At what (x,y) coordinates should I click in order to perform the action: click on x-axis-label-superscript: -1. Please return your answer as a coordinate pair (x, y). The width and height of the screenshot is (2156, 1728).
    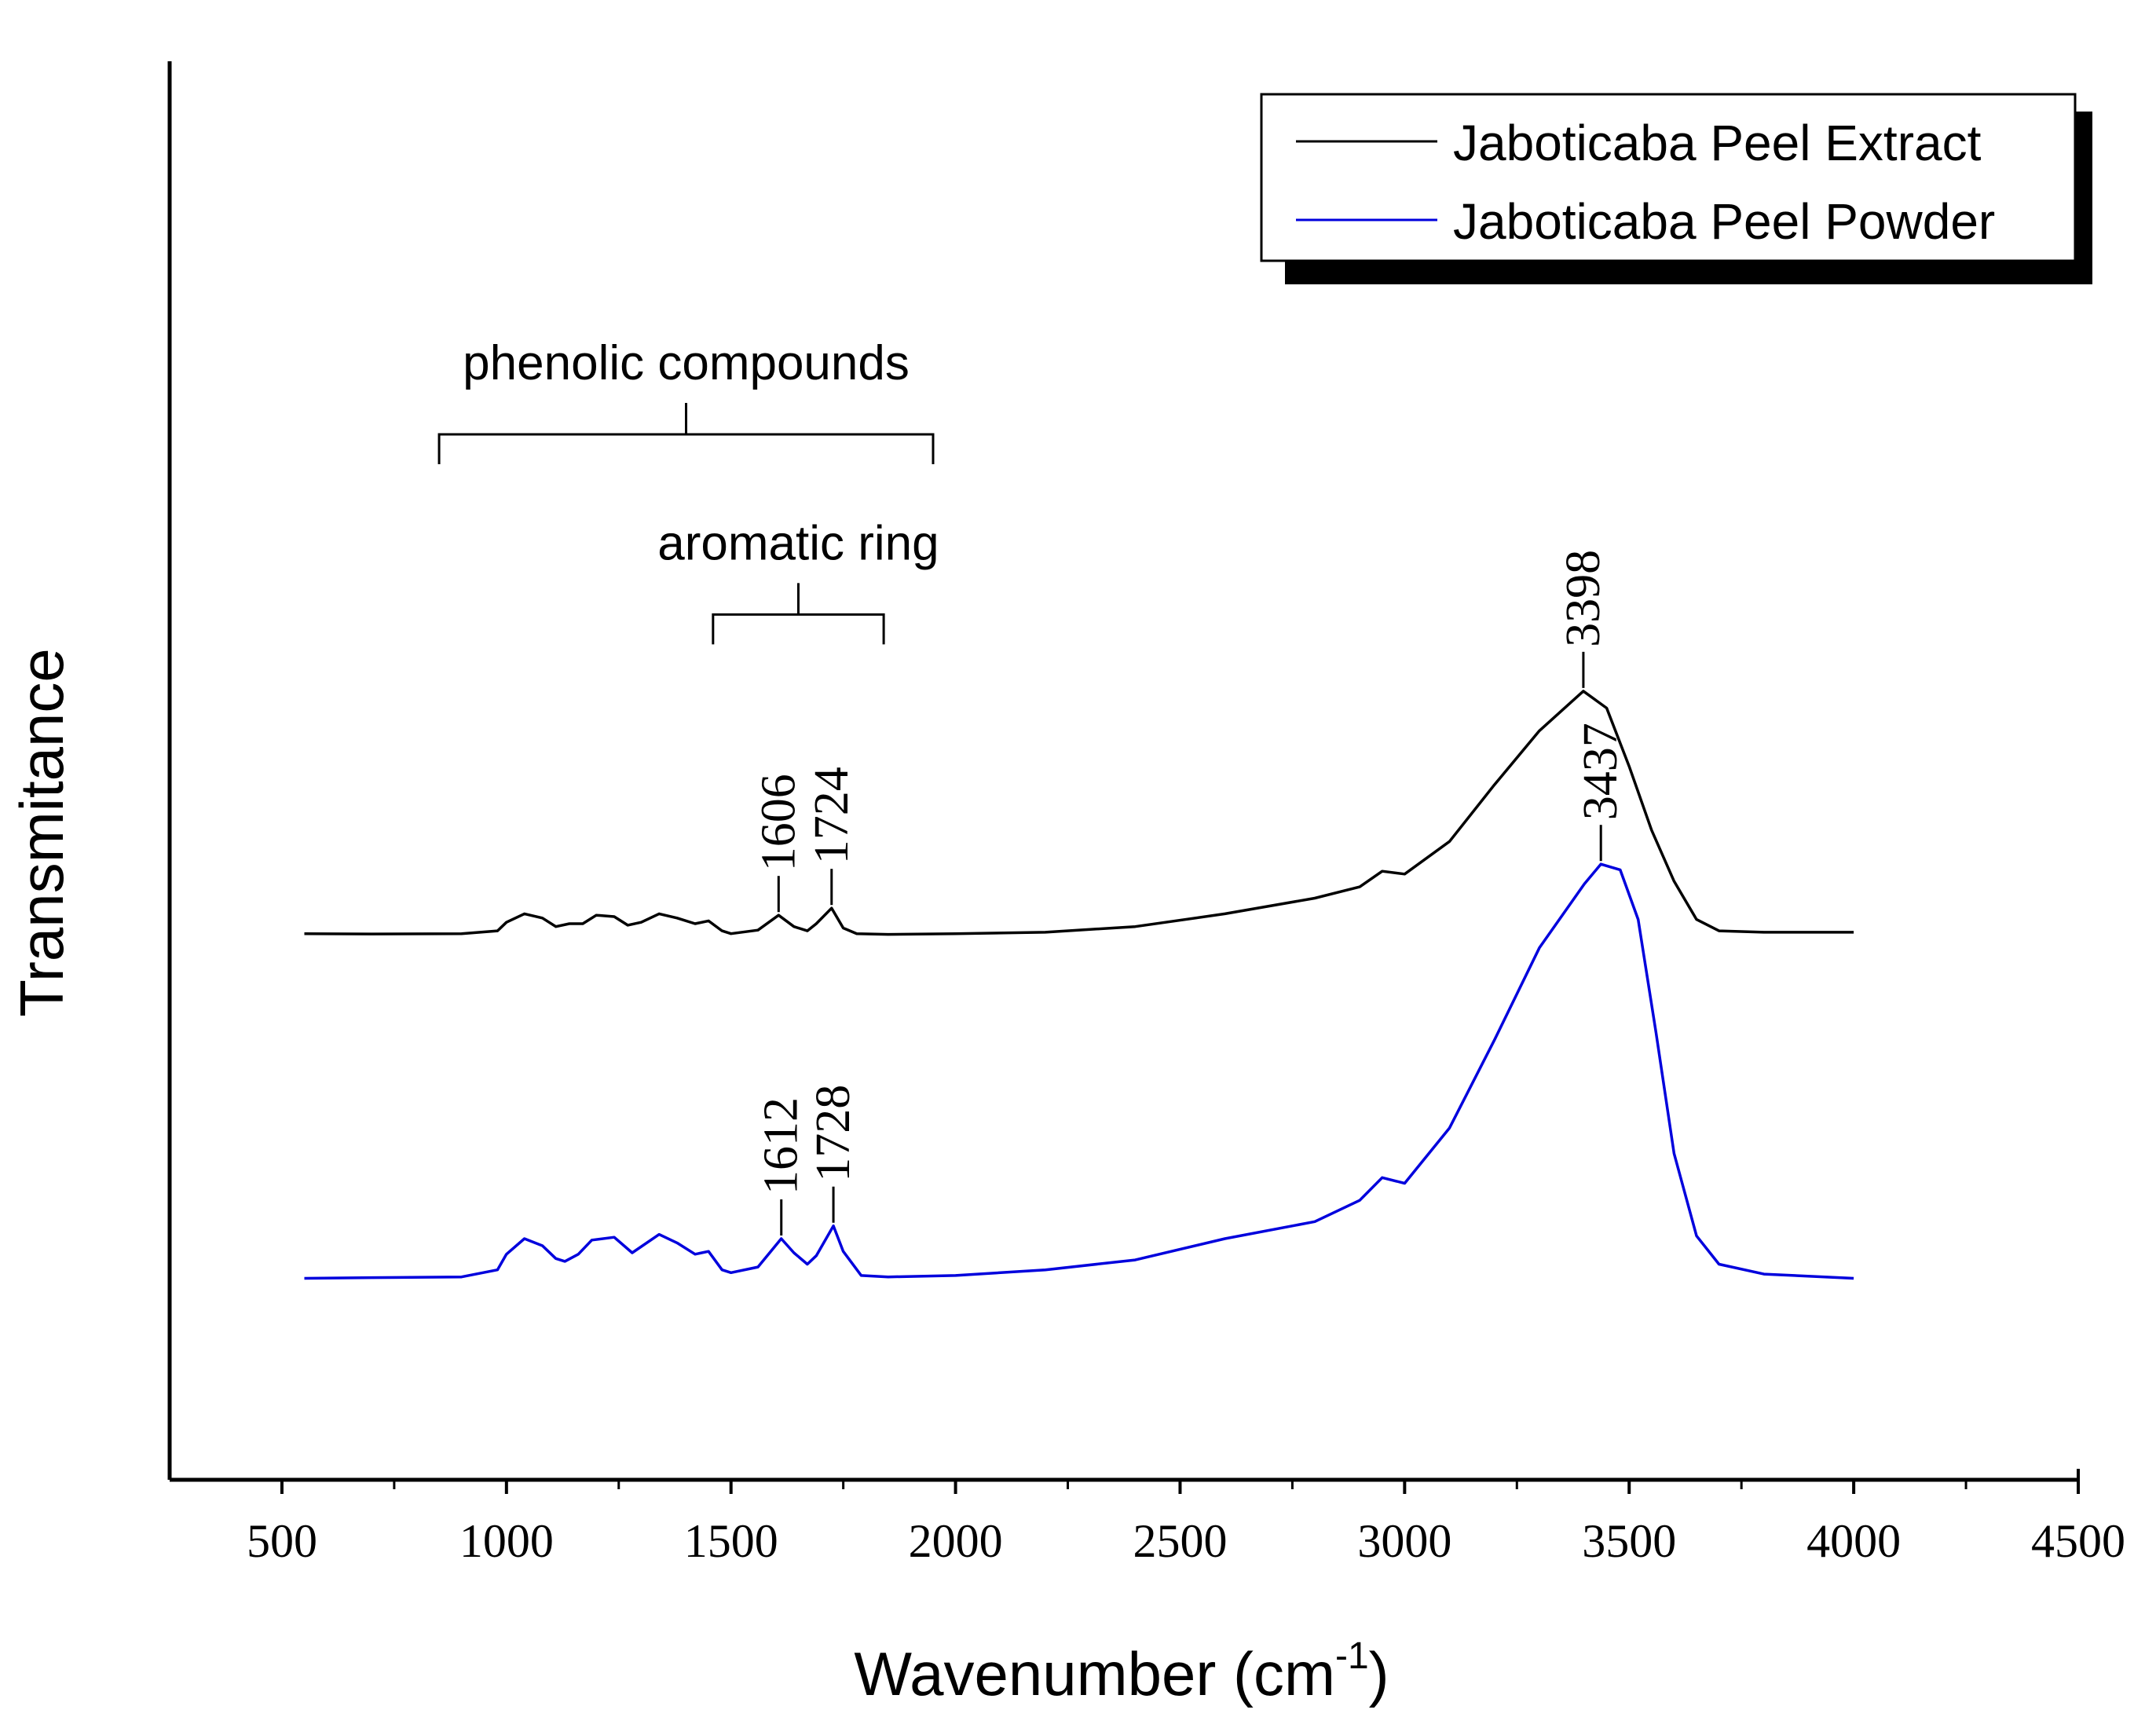
    Looking at the image, I should click on (1352, 1656).